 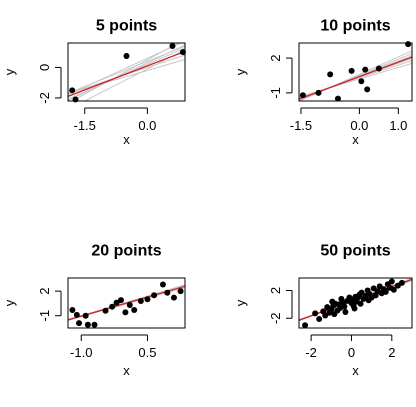 What do you see at coordinates (147, 352) in the screenshot?
I see `x-tick-label: 0.5` at bounding box center [147, 352].